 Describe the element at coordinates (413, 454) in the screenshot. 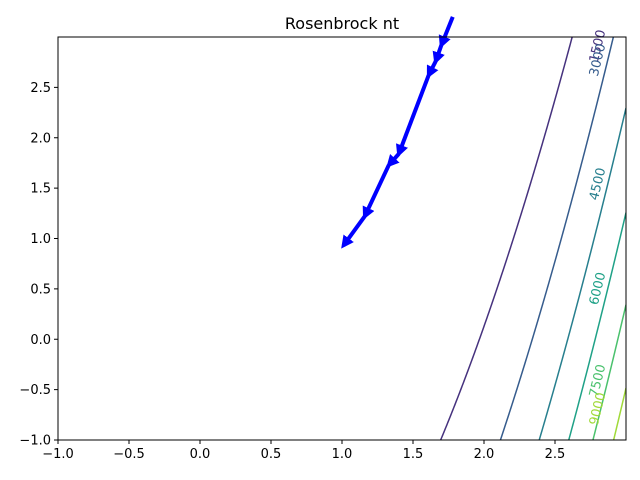

I see `x-tick-label: 1.5` at that location.